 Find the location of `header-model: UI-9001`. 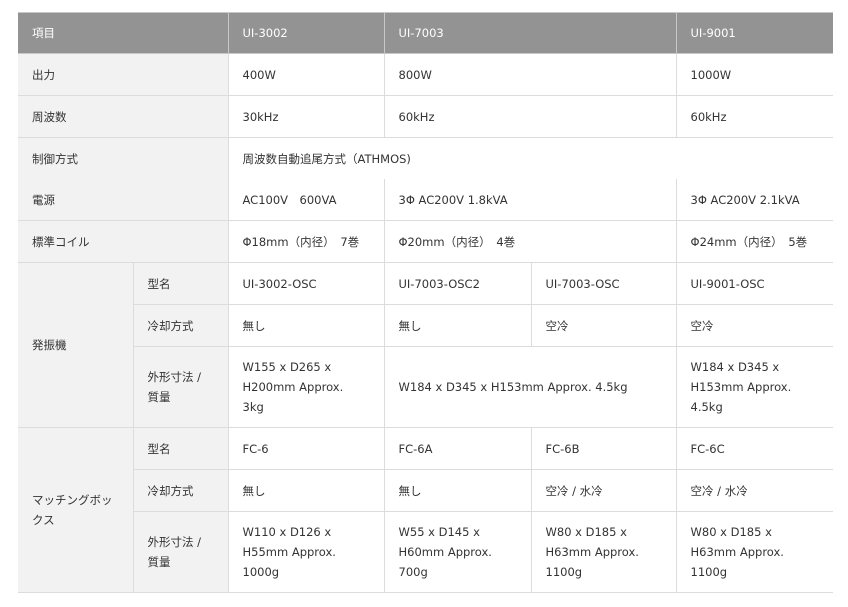

header-model: UI-9001 is located at coordinates (754, 33).